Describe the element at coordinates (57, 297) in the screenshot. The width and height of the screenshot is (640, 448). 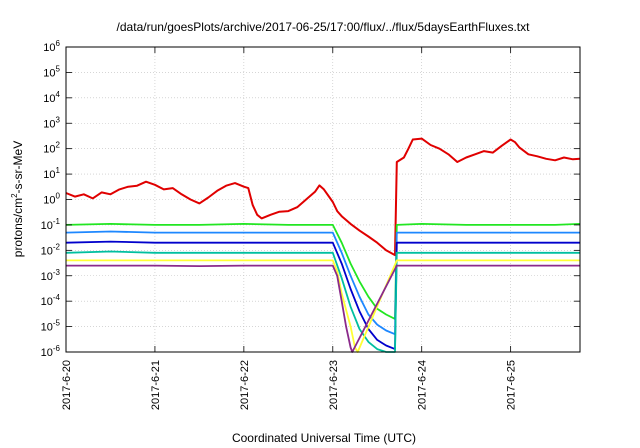
I see `y-tick-label-exponent: -4` at that location.